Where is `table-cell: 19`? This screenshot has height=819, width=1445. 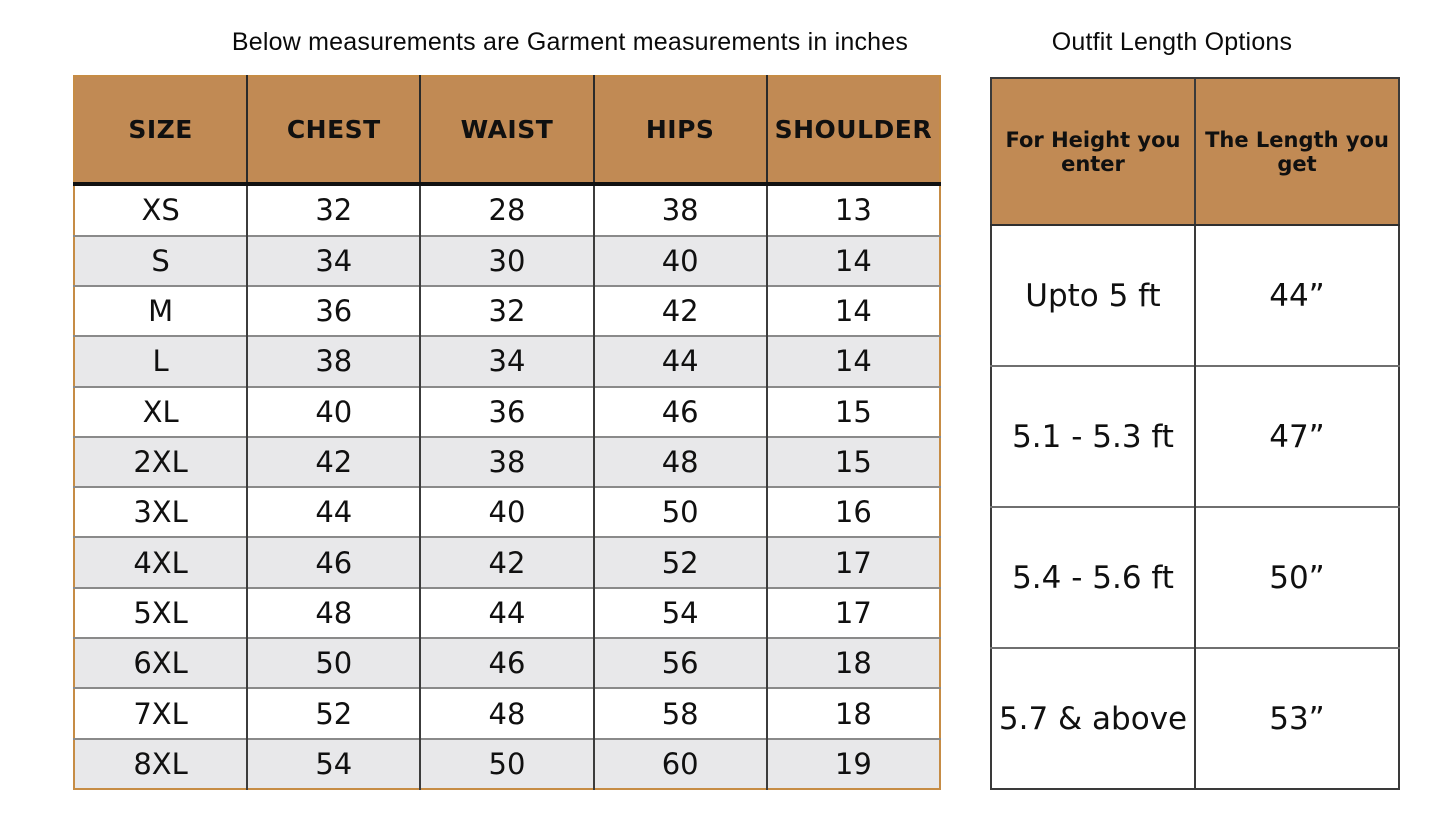 table-cell: 19 is located at coordinates (852, 763).